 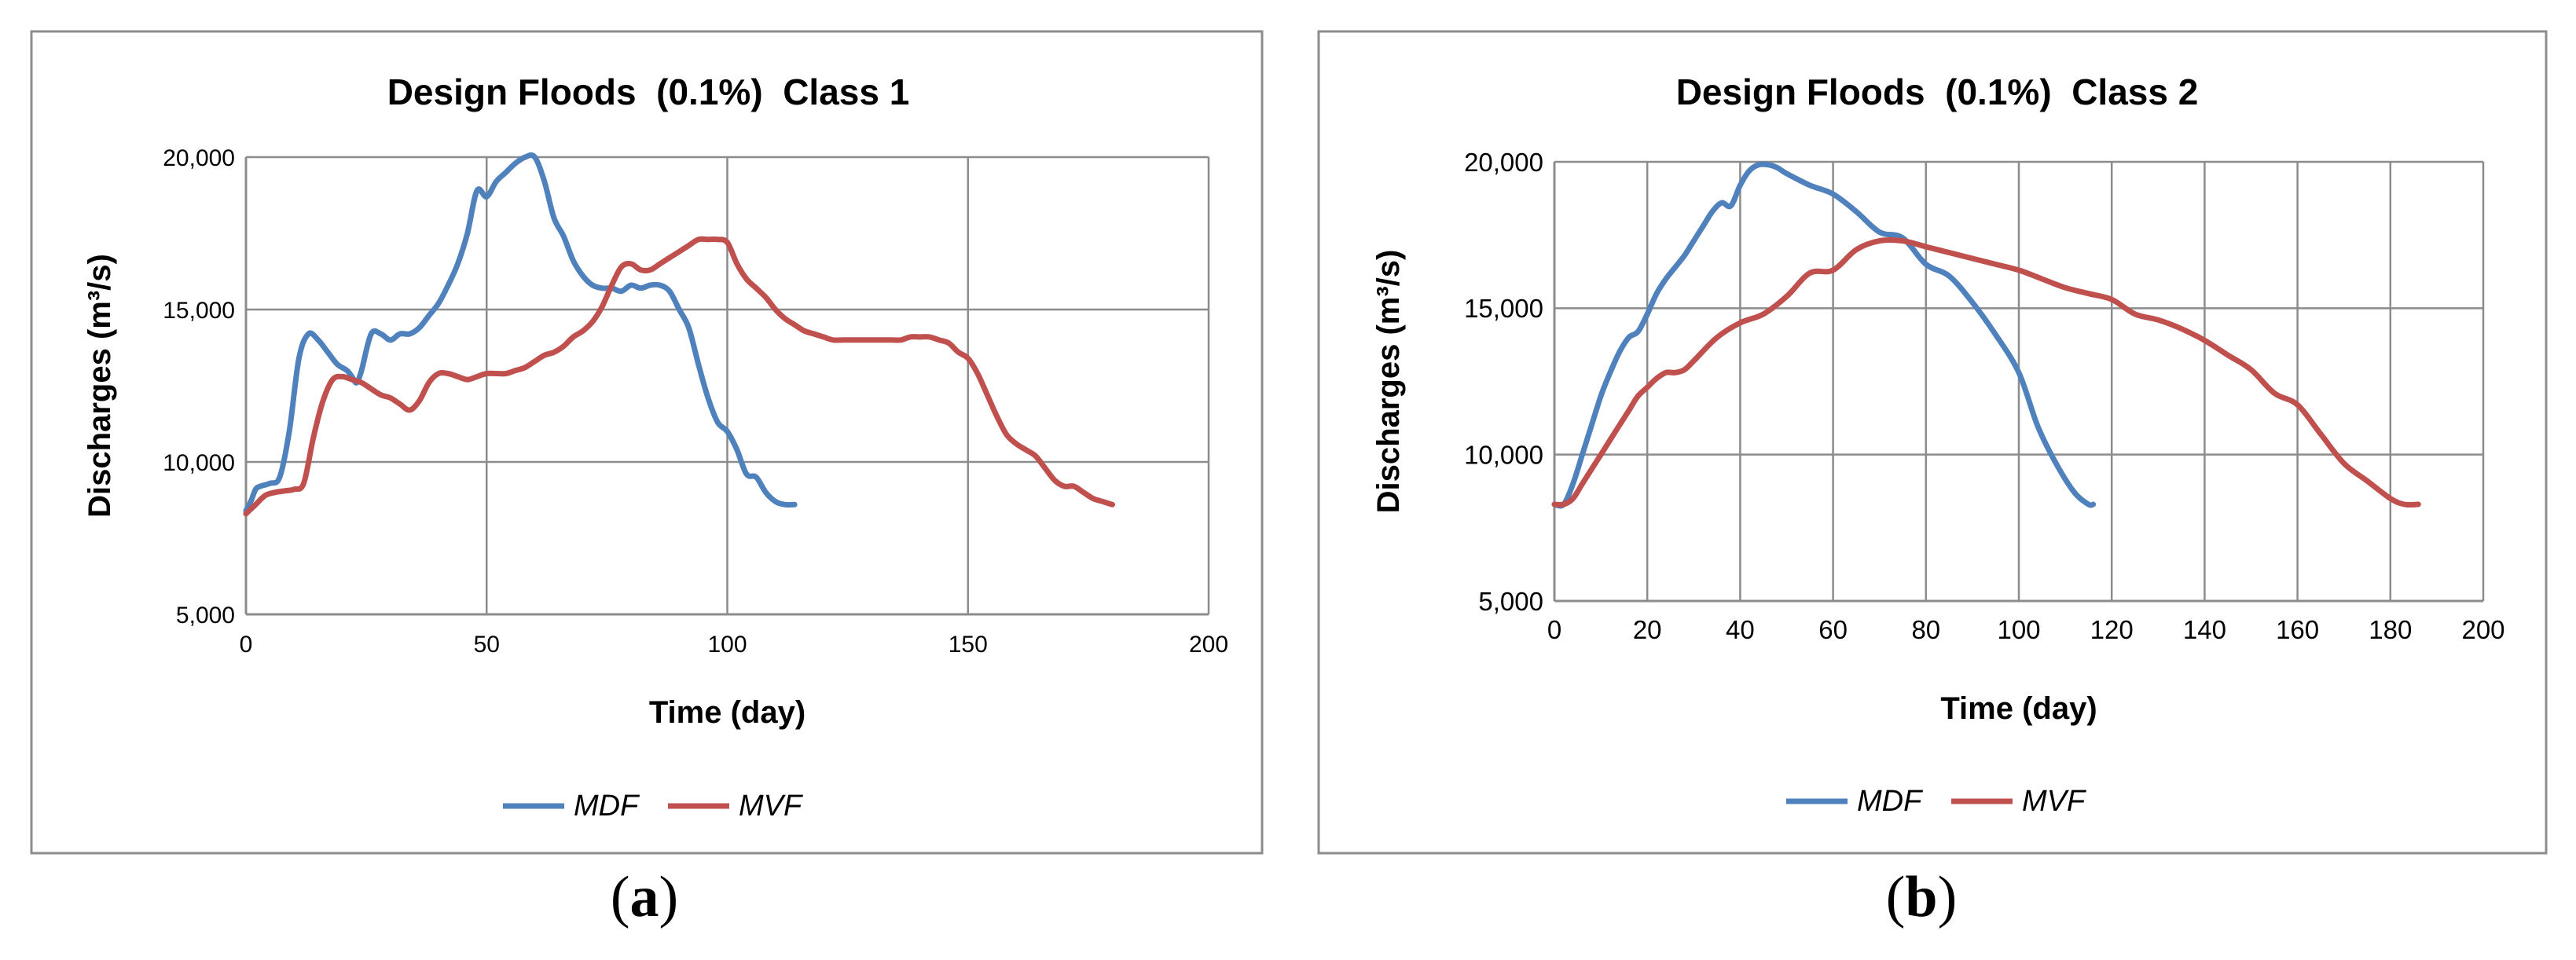 What do you see at coordinates (648, 91) in the screenshot?
I see `chart-a-title: Design Floods (0.1%) Class 1` at bounding box center [648, 91].